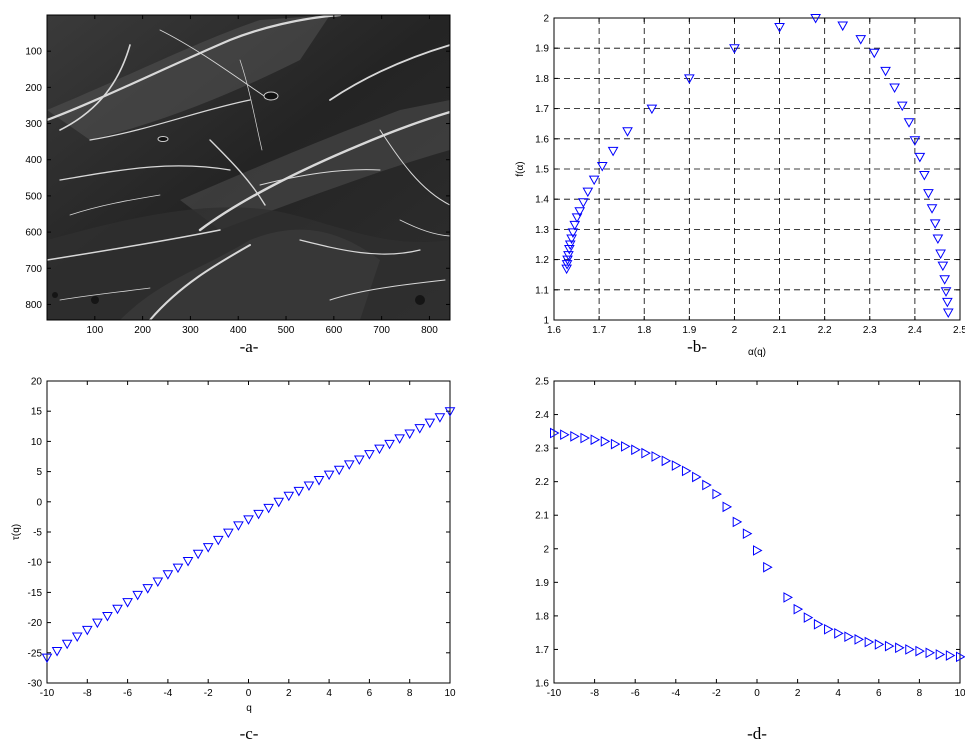 The height and width of the screenshot is (745, 965). What do you see at coordinates (542, 415) in the screenshot?
I see `panel-d-ytick-label: 2.4` at bounding box center [542, 415].